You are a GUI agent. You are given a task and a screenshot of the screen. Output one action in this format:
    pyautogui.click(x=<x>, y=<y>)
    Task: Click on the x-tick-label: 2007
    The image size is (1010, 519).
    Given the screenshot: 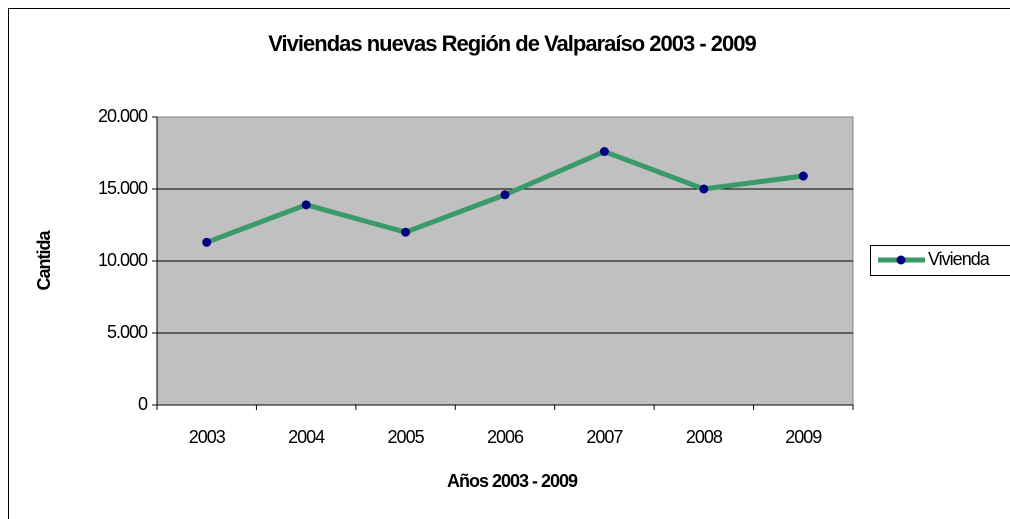 What is the action you would take?
    pyautogui.click(x=604, y=437)
    